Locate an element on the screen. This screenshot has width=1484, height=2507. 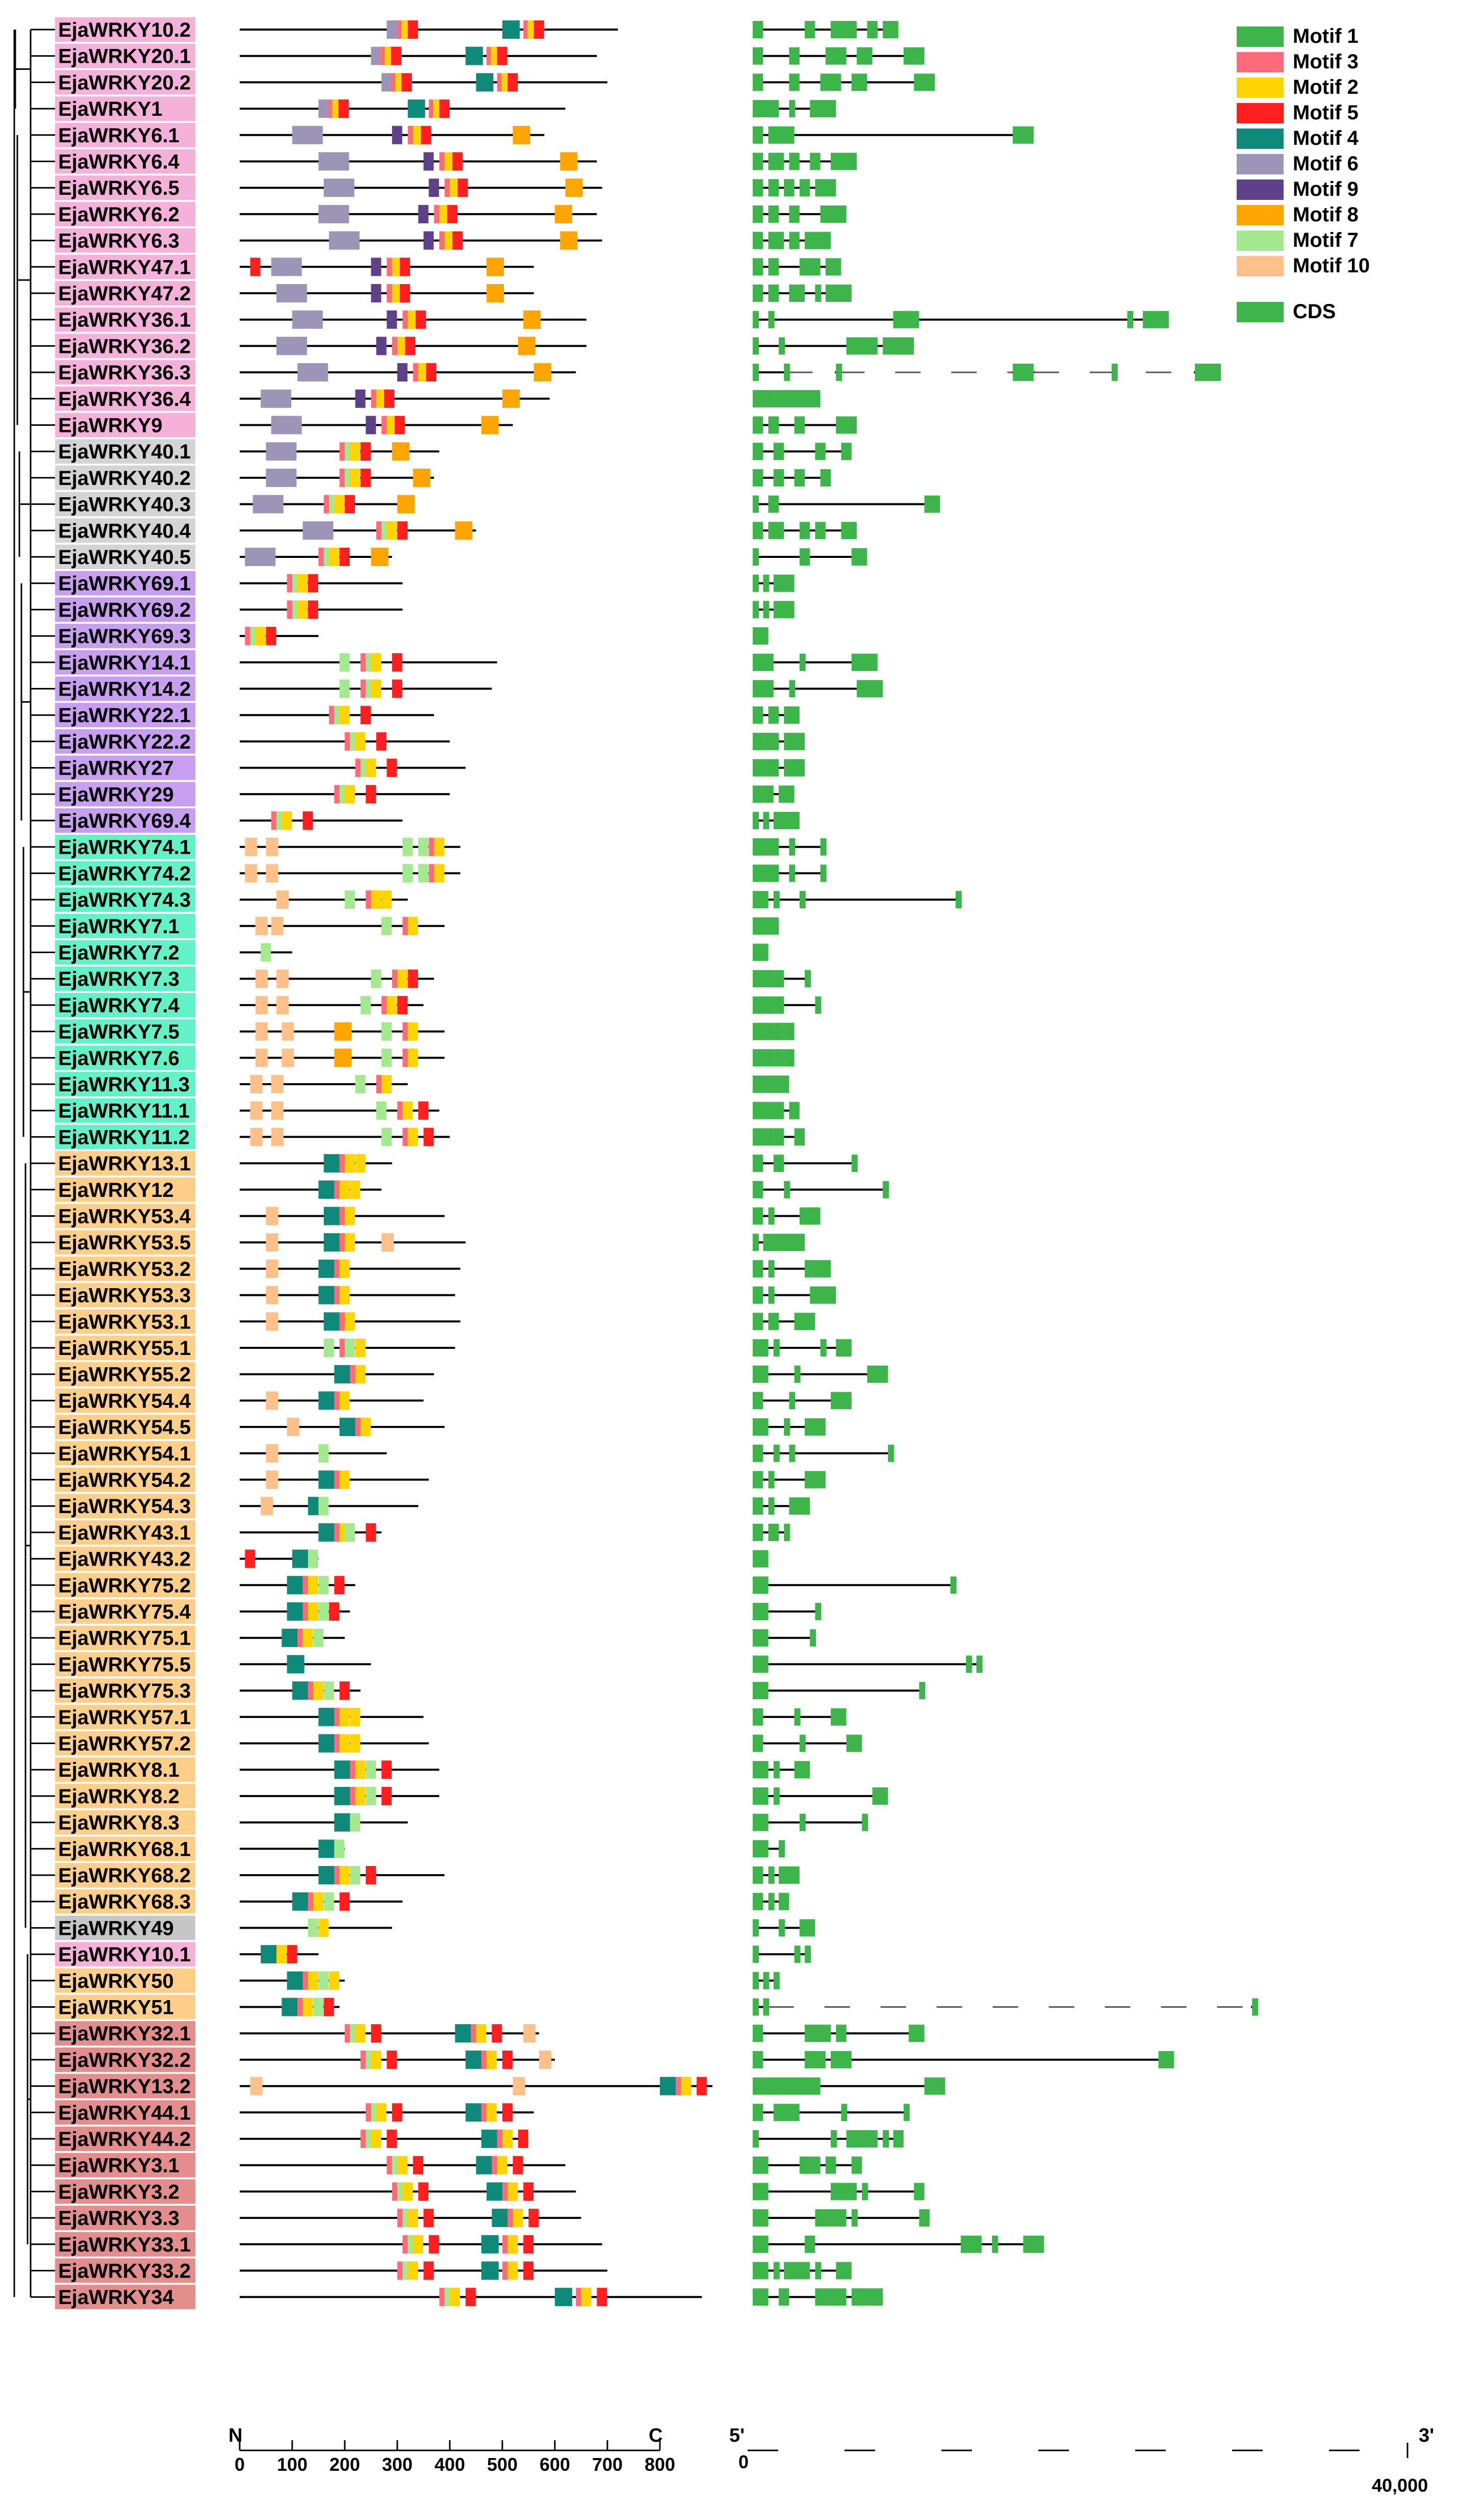
protein-axis-ticks: 0 100 200 300 400 500 600 700 800 is located at coordinates (455, 2458).